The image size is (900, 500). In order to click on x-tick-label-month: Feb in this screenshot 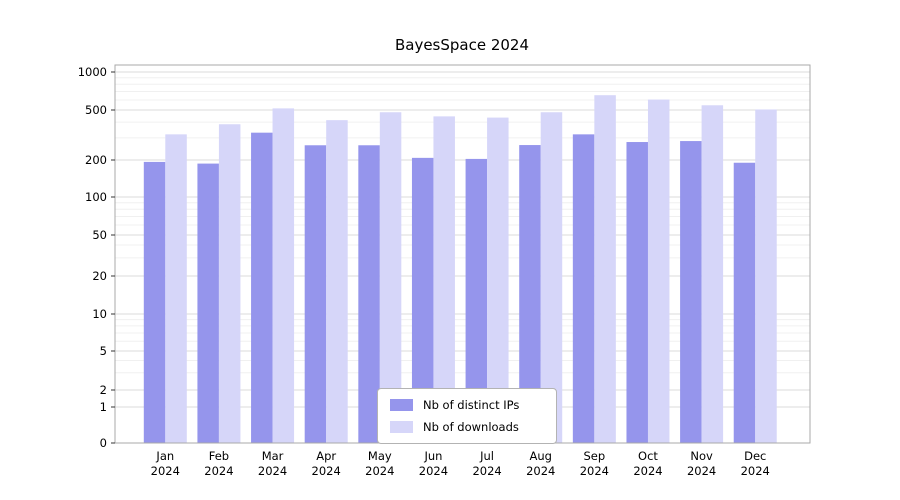, I will do `click(219, 456)`.